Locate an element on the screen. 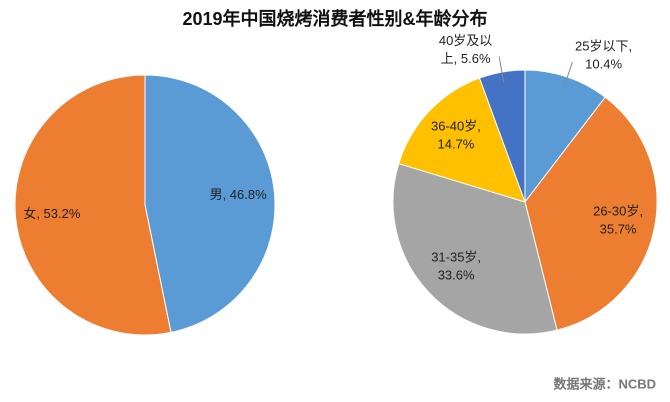 This screenshot has height=402, width=670. data-label: 26-30岁, 35.7% is located at coordinates (618, 220).